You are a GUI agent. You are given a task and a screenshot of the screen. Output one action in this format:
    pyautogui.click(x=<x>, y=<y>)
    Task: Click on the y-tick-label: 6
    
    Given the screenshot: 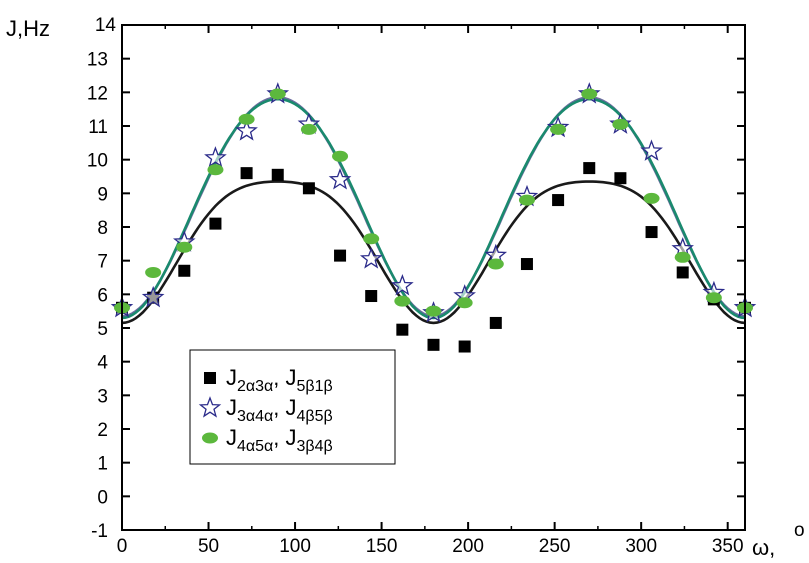 What is the action you would take?
    pyautogui.click(x=102, y=295)
    